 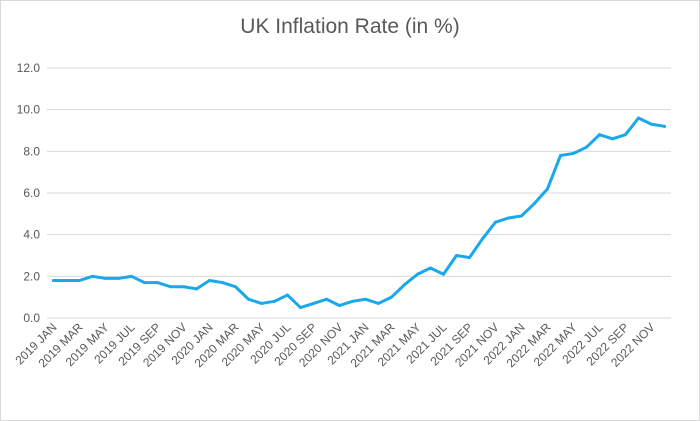 What do you see at coordinates (350, 26) in the screenshot?
I see `chart-title: UK Inflation Rate (in %)` at bounding box center [350, 26].